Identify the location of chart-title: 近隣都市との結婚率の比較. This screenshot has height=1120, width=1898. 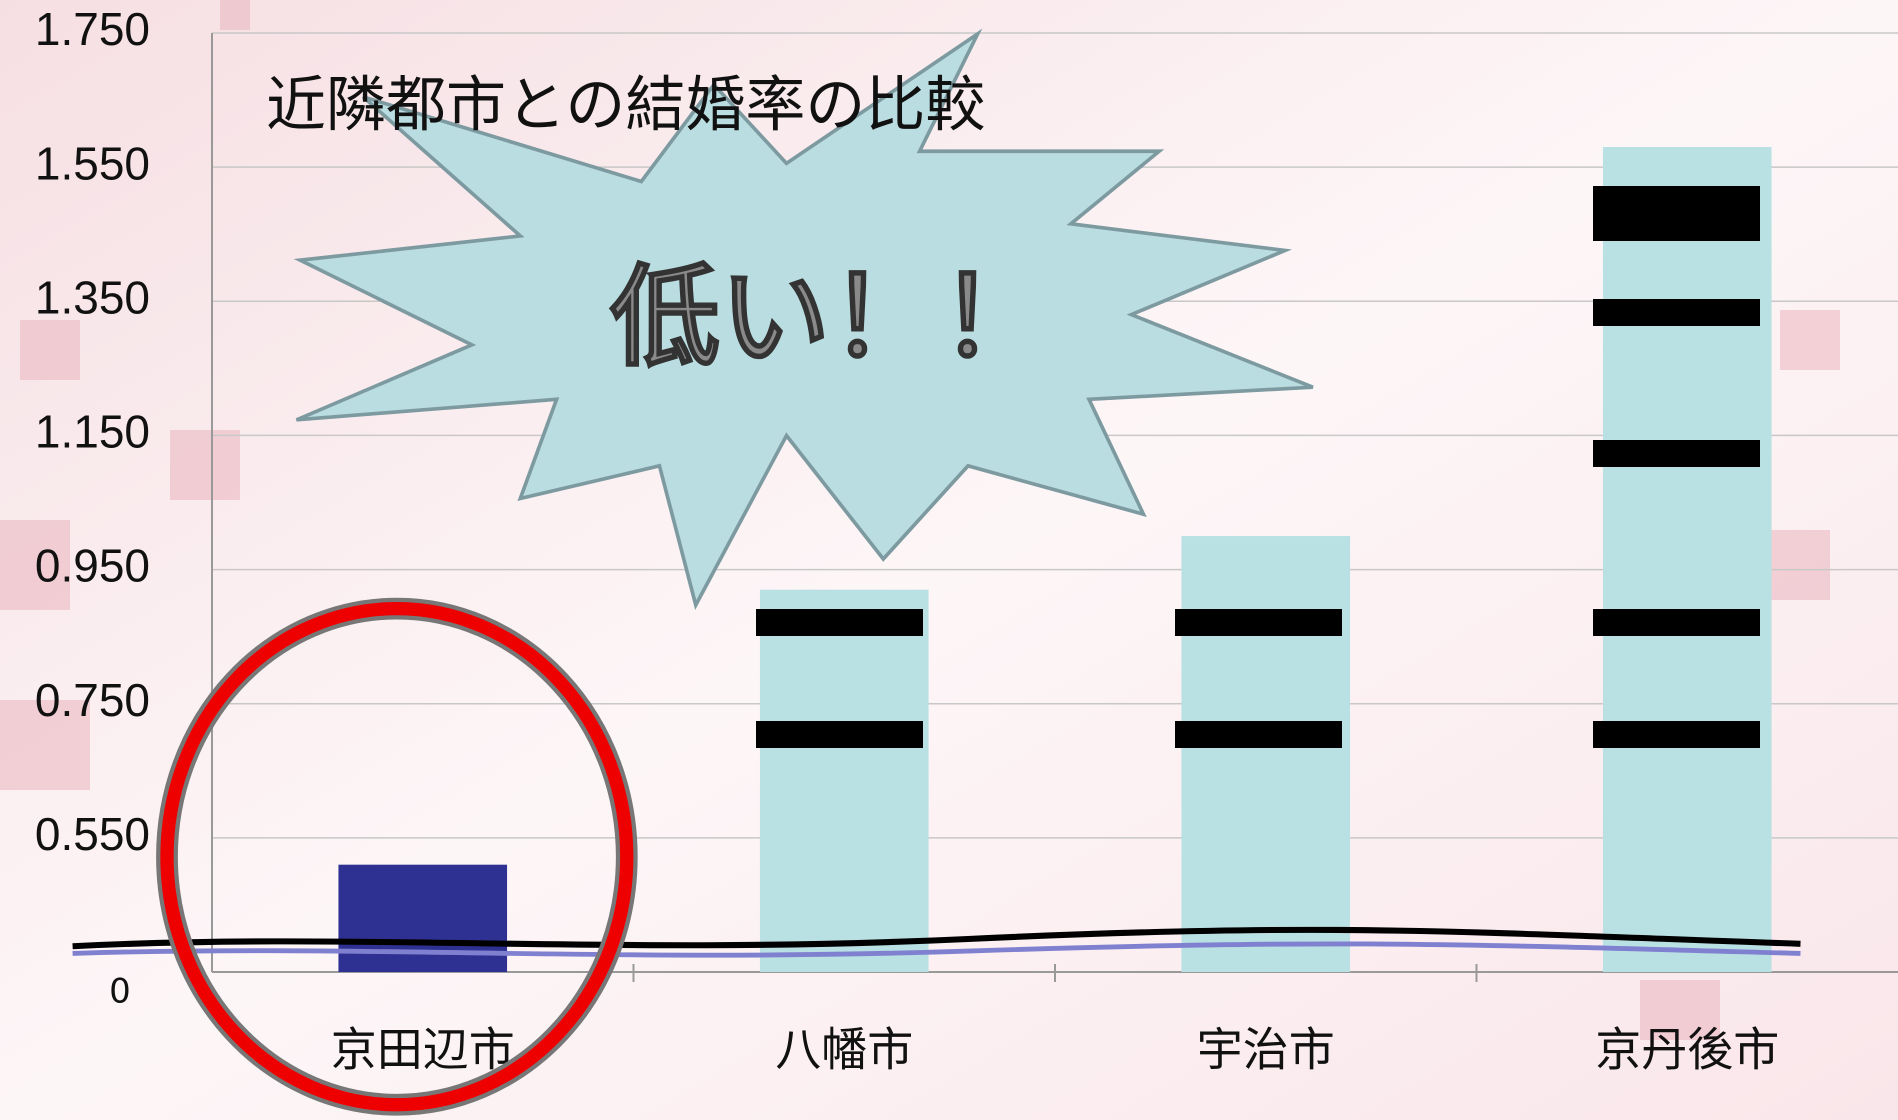
(625, 106).